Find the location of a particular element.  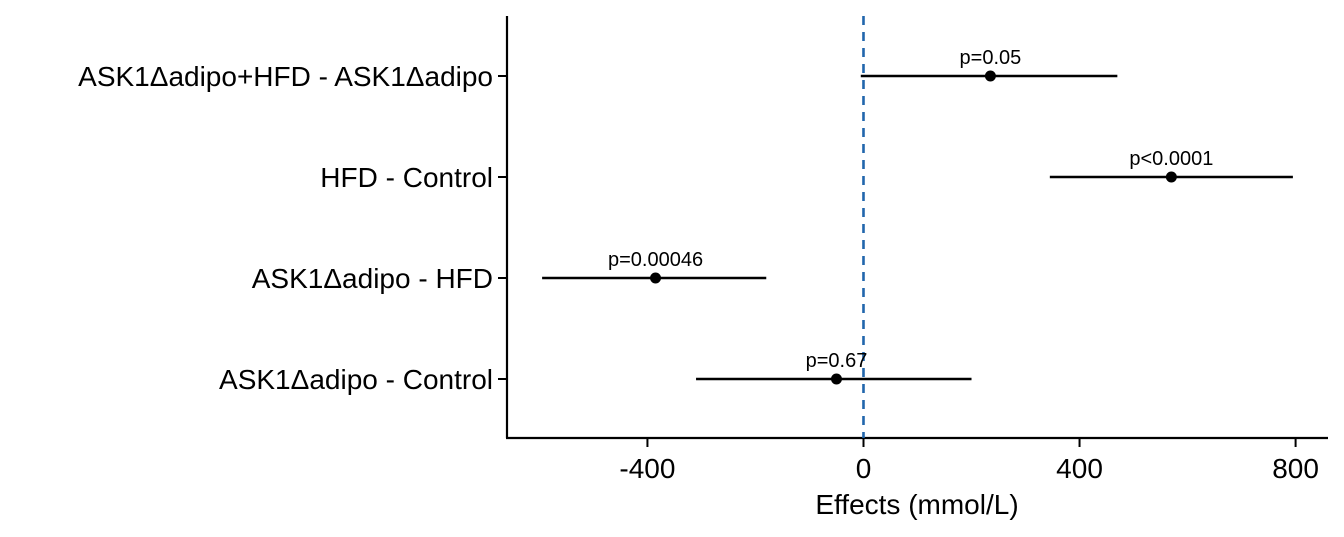

y-tick-label: ASK1Δadipo+HFD - ASK1Δadipo is located at coordinates (285, 76).